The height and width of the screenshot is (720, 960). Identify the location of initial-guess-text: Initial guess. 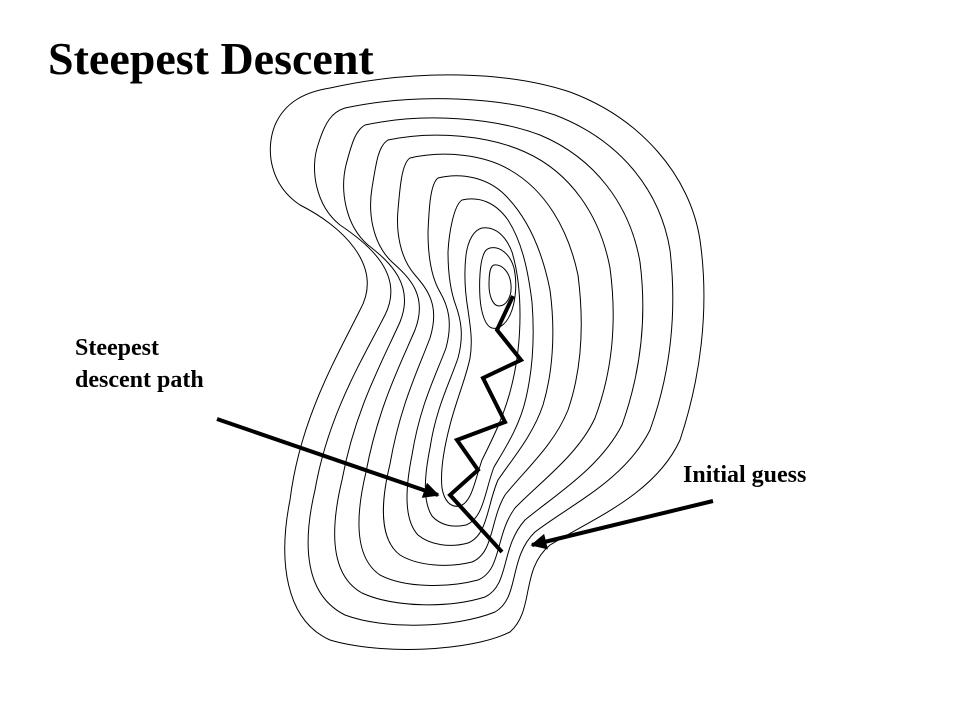
(745, 475).